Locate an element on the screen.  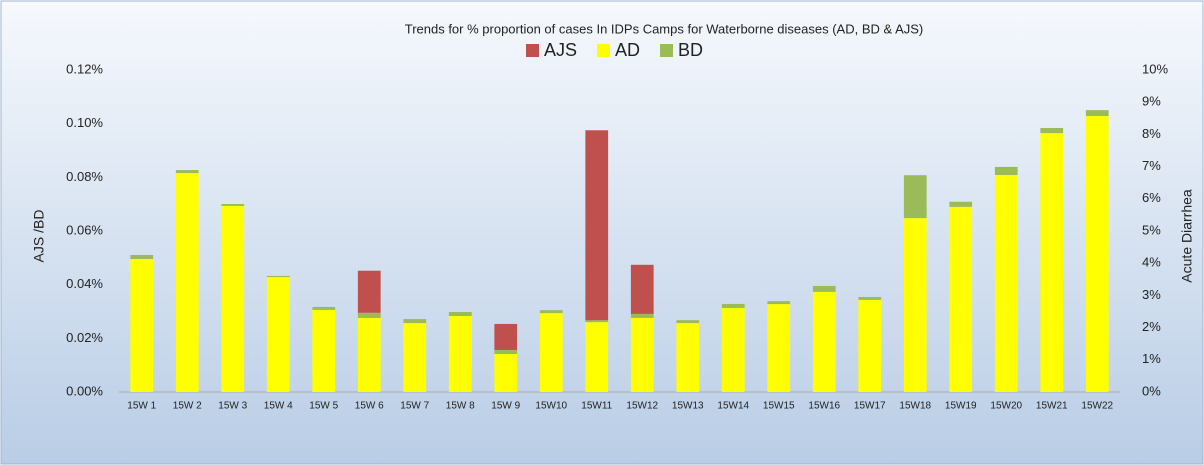
x-tick-label: 15W 8 is located at coordinates (460, 406).